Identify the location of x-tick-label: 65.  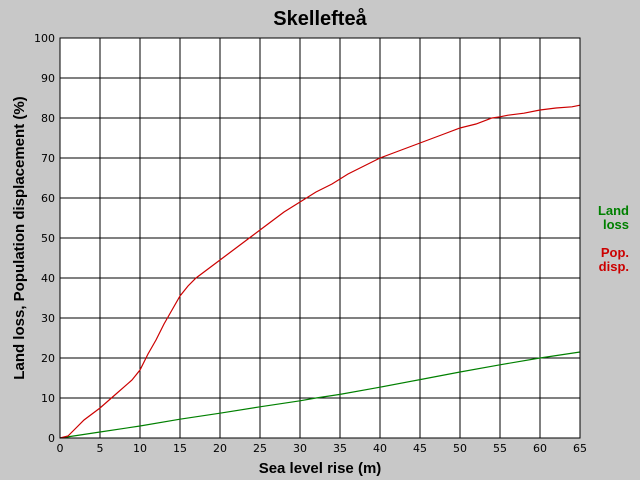
(580, 448).